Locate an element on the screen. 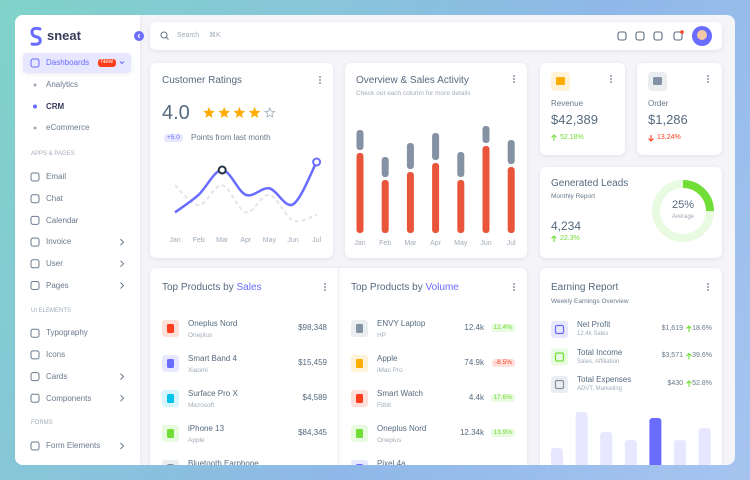 The height and width of the screenshot is (480, 750). menu-item: Typography is located at coordinates (67, 333).